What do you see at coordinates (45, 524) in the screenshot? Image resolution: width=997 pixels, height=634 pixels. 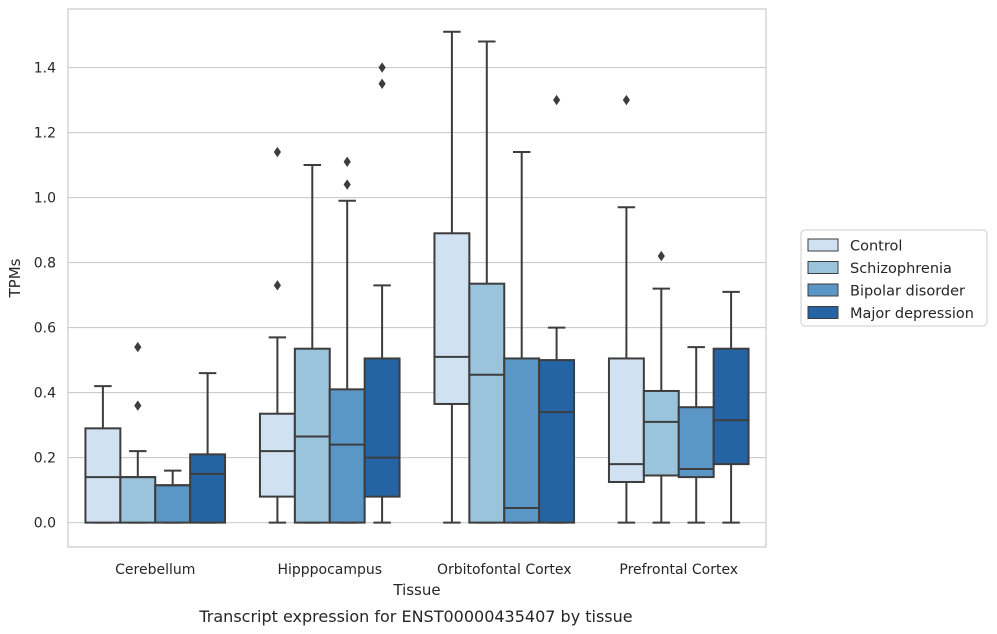 I see `y-tick-label: 0.0` at bounding box center [45, 524].